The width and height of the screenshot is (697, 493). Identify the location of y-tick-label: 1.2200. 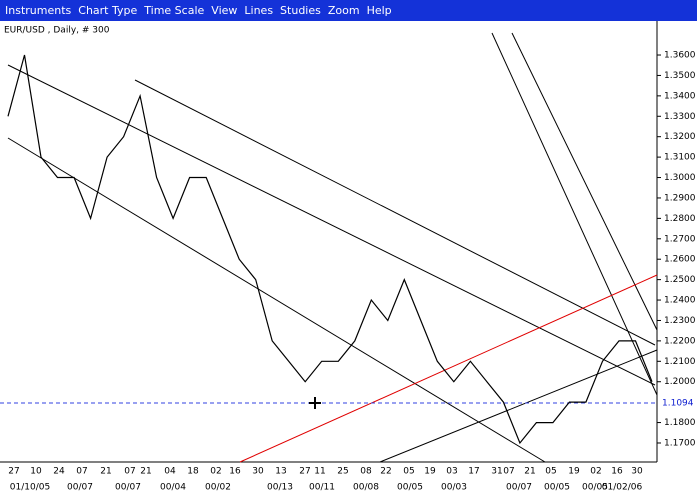
(680, 341).